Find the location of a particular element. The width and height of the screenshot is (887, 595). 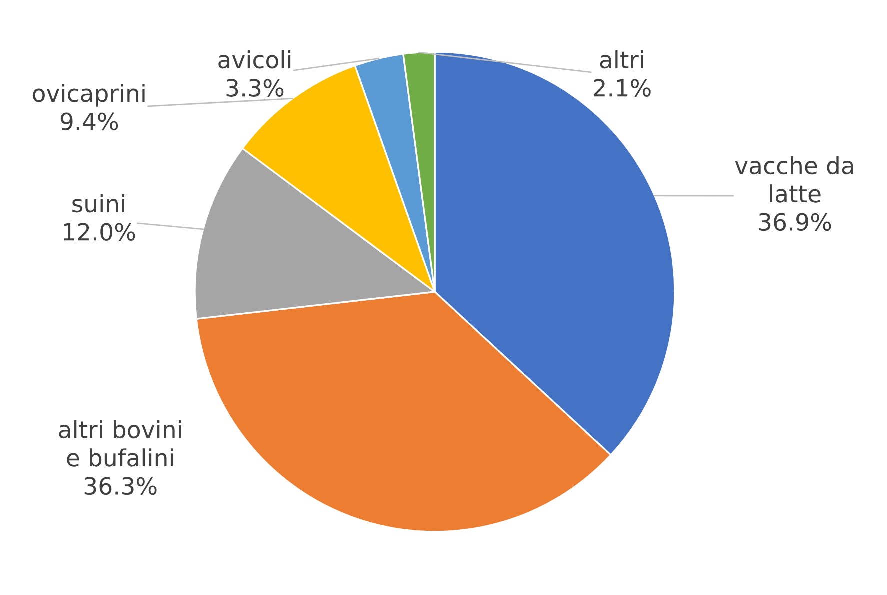

data-label: 3.3% is located at coordinates (255, 88).